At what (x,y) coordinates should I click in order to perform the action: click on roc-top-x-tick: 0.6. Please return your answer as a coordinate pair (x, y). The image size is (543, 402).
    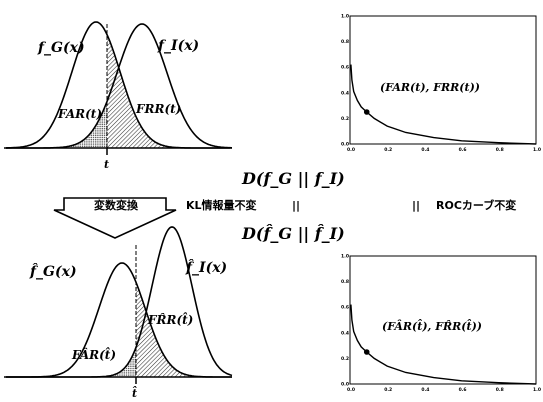
    Looking at the image, I should click on (463, 150).